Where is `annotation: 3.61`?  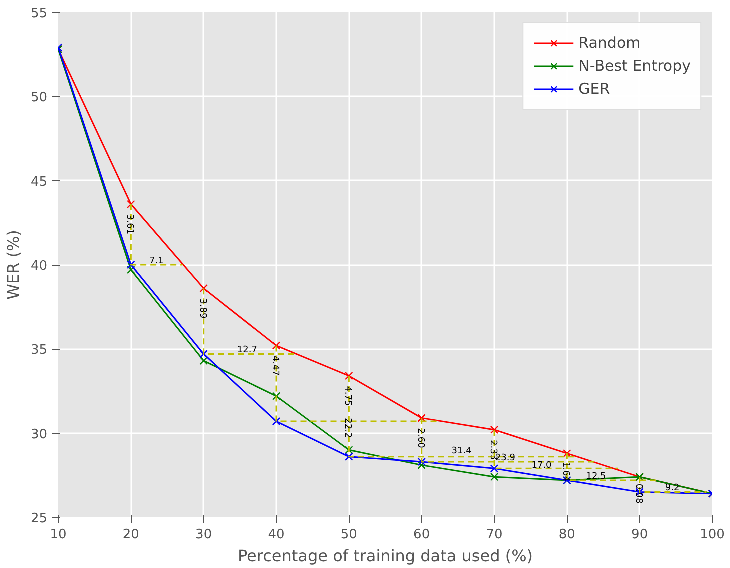 annotation: 3.61 is located at coordinates (129, 224).